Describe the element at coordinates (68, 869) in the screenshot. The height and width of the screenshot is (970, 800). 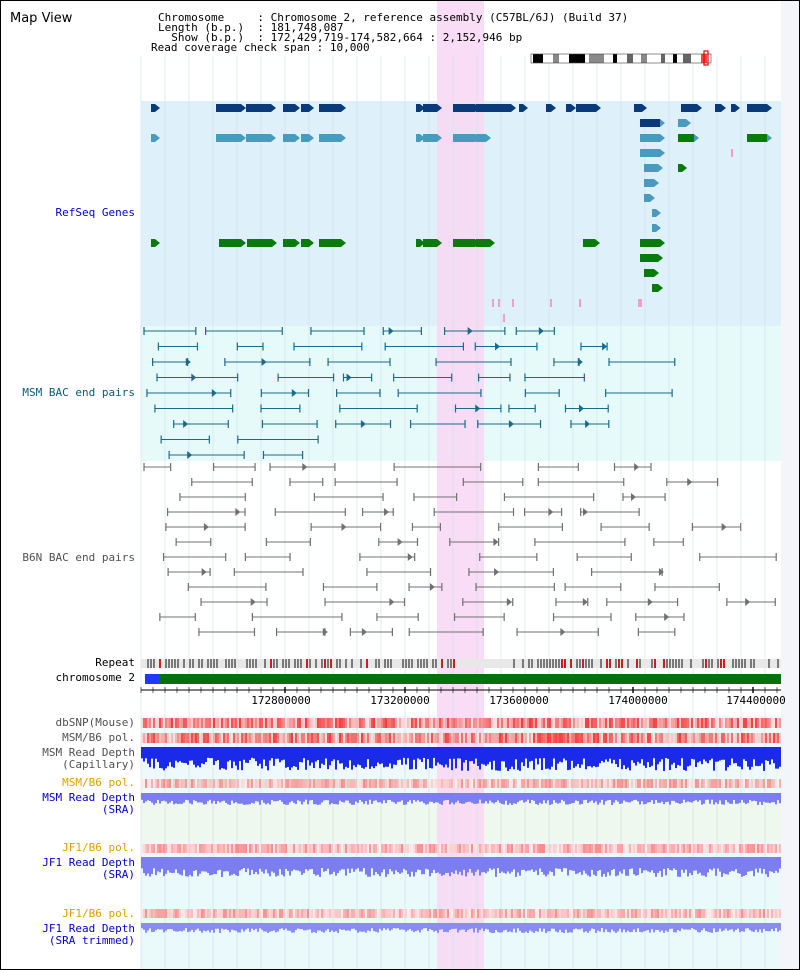
I see `track-label-jf1-read-depth-sra: JF1 Read Depth (SRA)` at that location.